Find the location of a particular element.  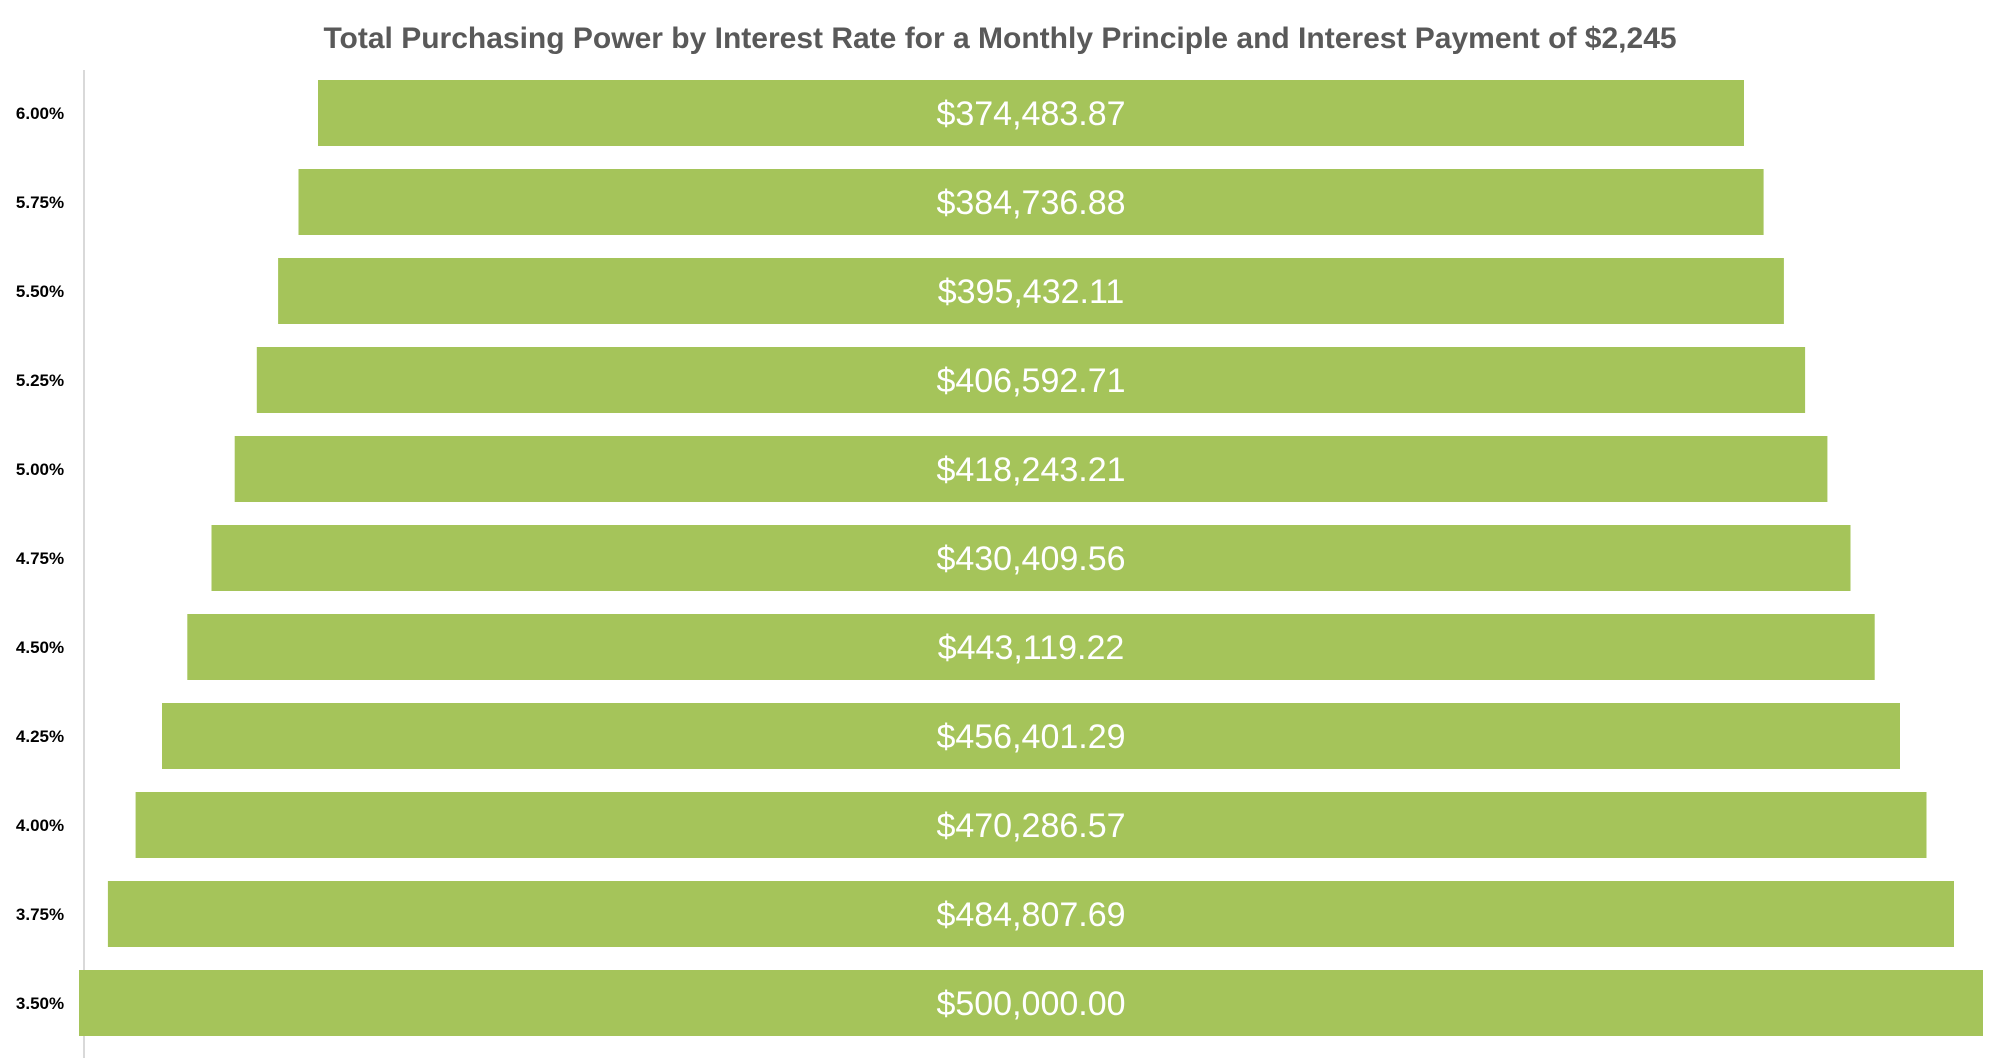

category-label: 4.50% is located at coordinates (40, 647).